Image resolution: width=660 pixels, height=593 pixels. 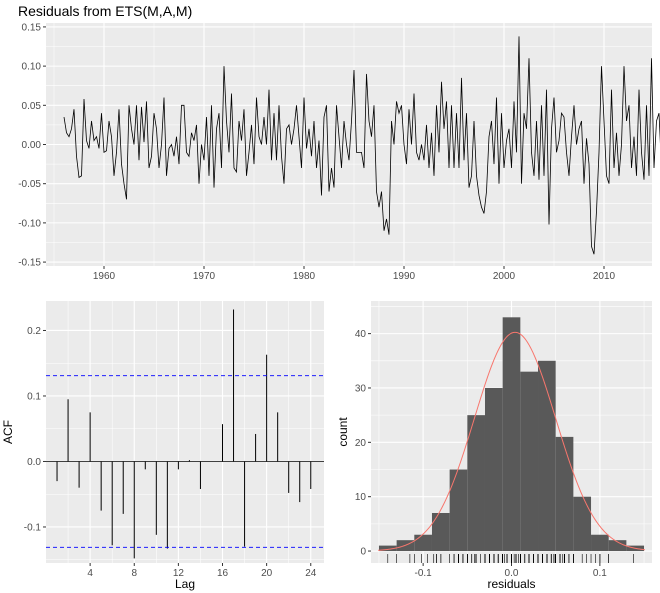 I want to click on acf-x-tick-label: 12, so click(x=179, y=573).